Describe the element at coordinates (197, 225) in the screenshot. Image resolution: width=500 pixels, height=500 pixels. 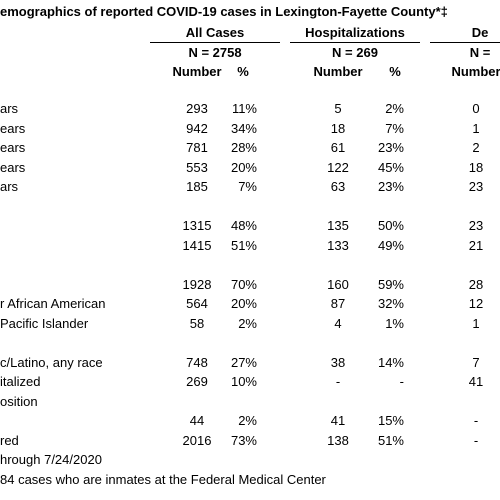
I see `cell: 1315` at that location.